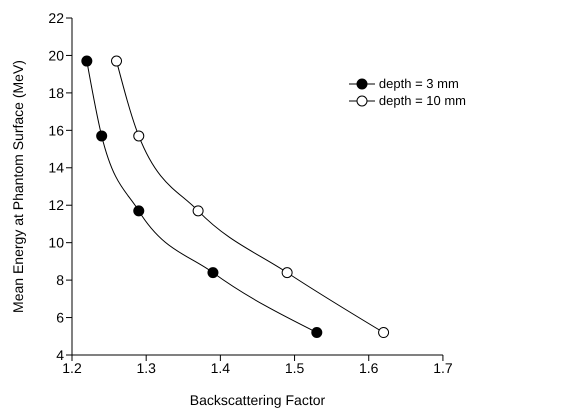  I want to click on y-tick-label: 16, so click(56, 130).